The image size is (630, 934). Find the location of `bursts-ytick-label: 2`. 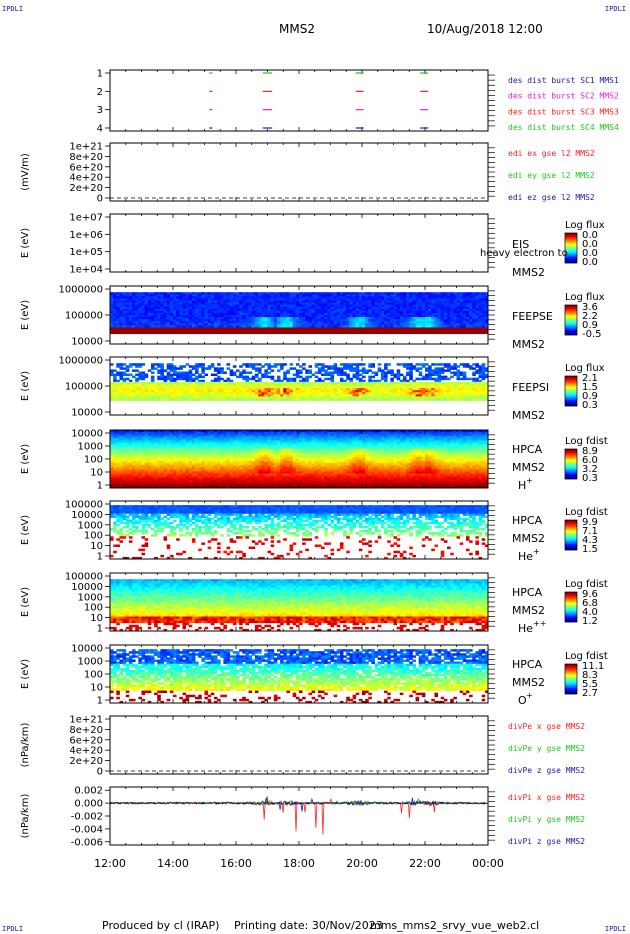

bursts-ytick-label: 2 is located at coordinates (100, 92).